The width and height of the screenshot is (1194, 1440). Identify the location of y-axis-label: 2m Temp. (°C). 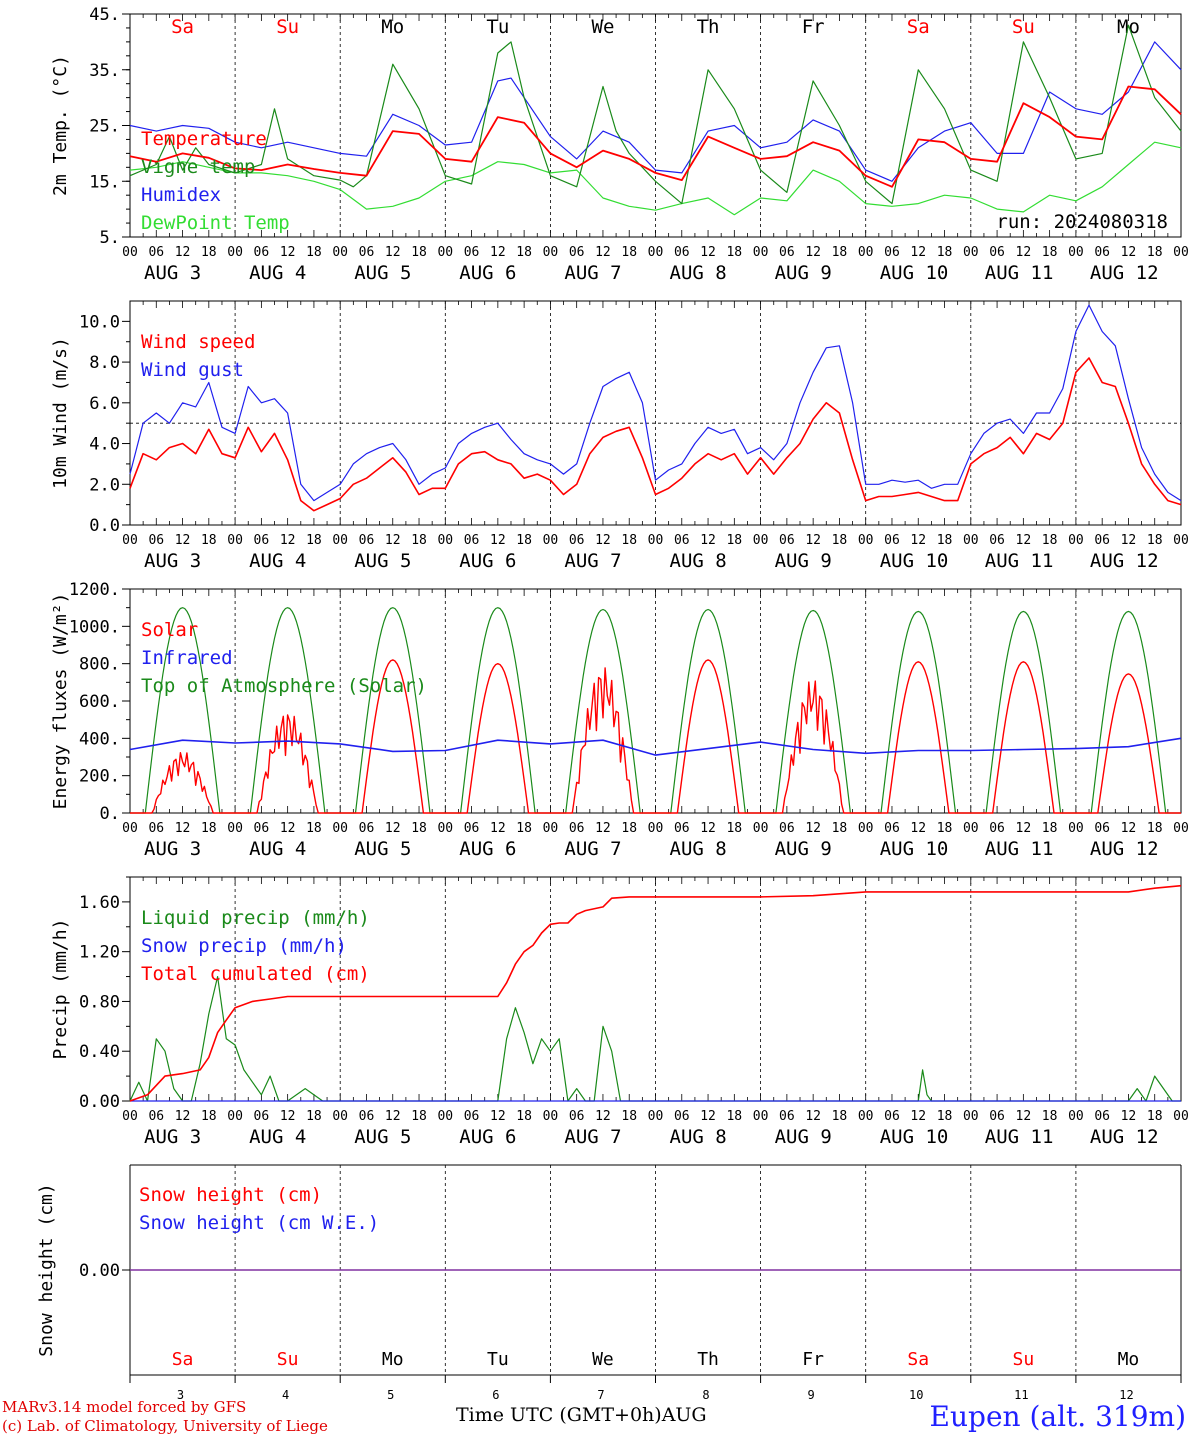
(60, 125).